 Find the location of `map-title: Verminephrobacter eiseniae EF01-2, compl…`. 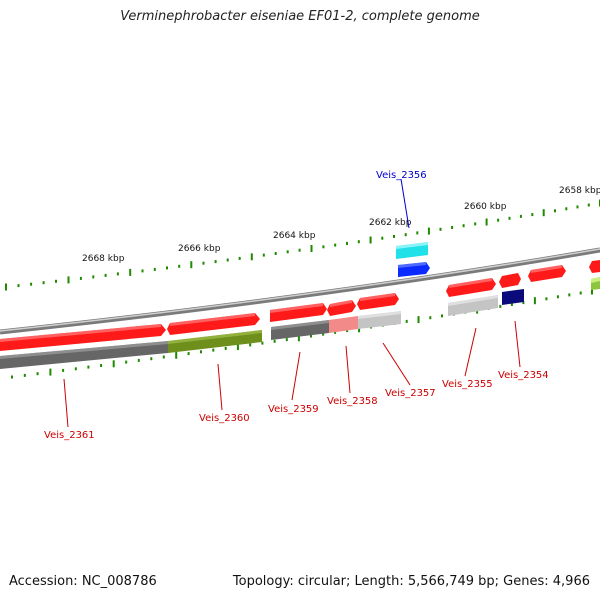

map-title: Verminephrobacter eiseniae EF01-2, compl… is located at coordinates (300, 16).